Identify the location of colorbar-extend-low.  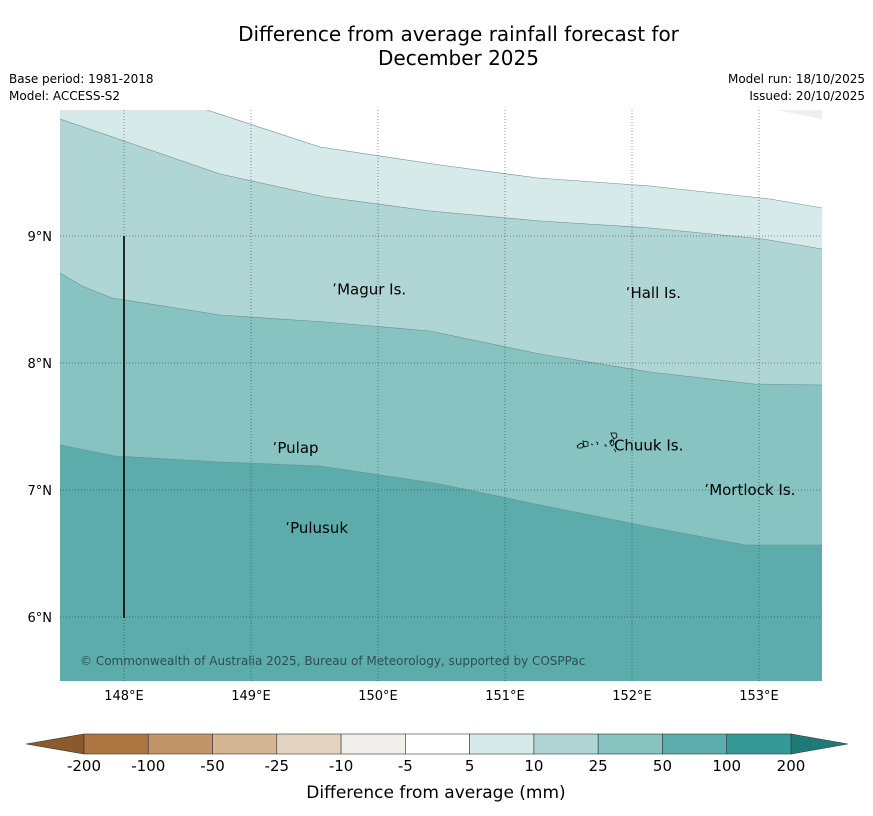
(55, 744).